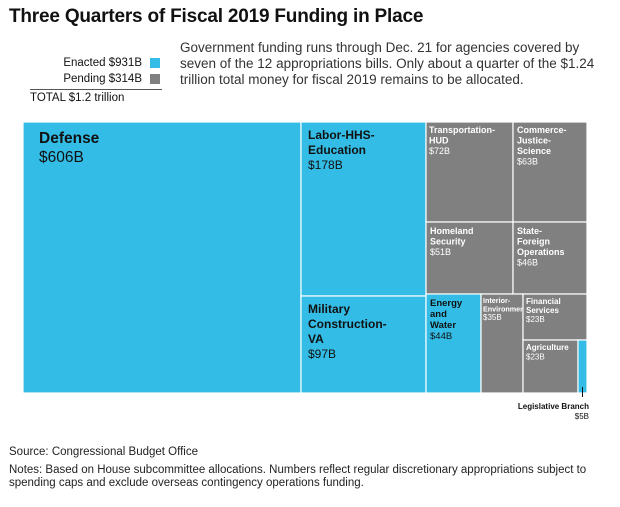 The image size is (620, 507). Describe the element at coordinates (155, 79) in the screenshot. I see `legend-pending-swatch` at that location.